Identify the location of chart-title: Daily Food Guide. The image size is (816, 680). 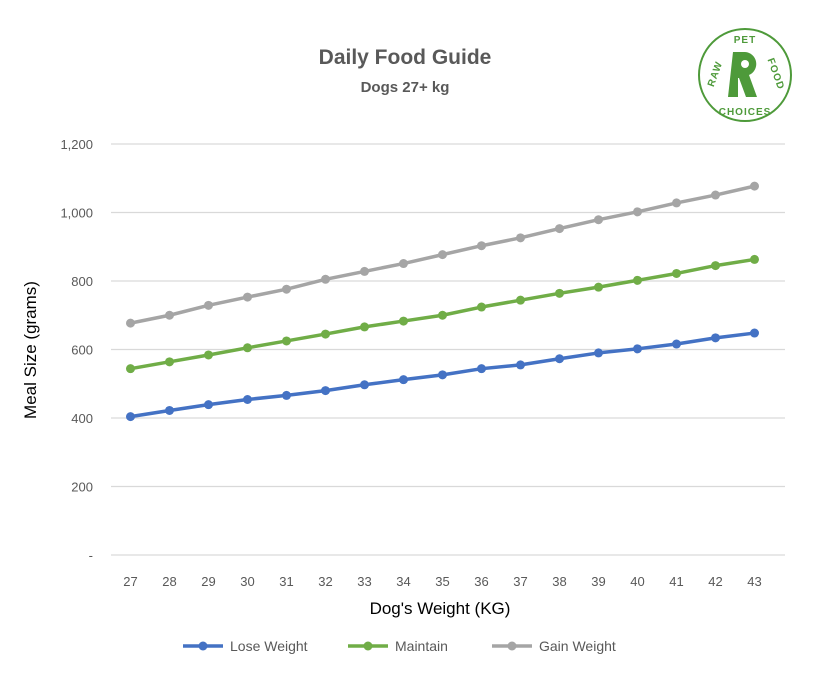
(405, 57).